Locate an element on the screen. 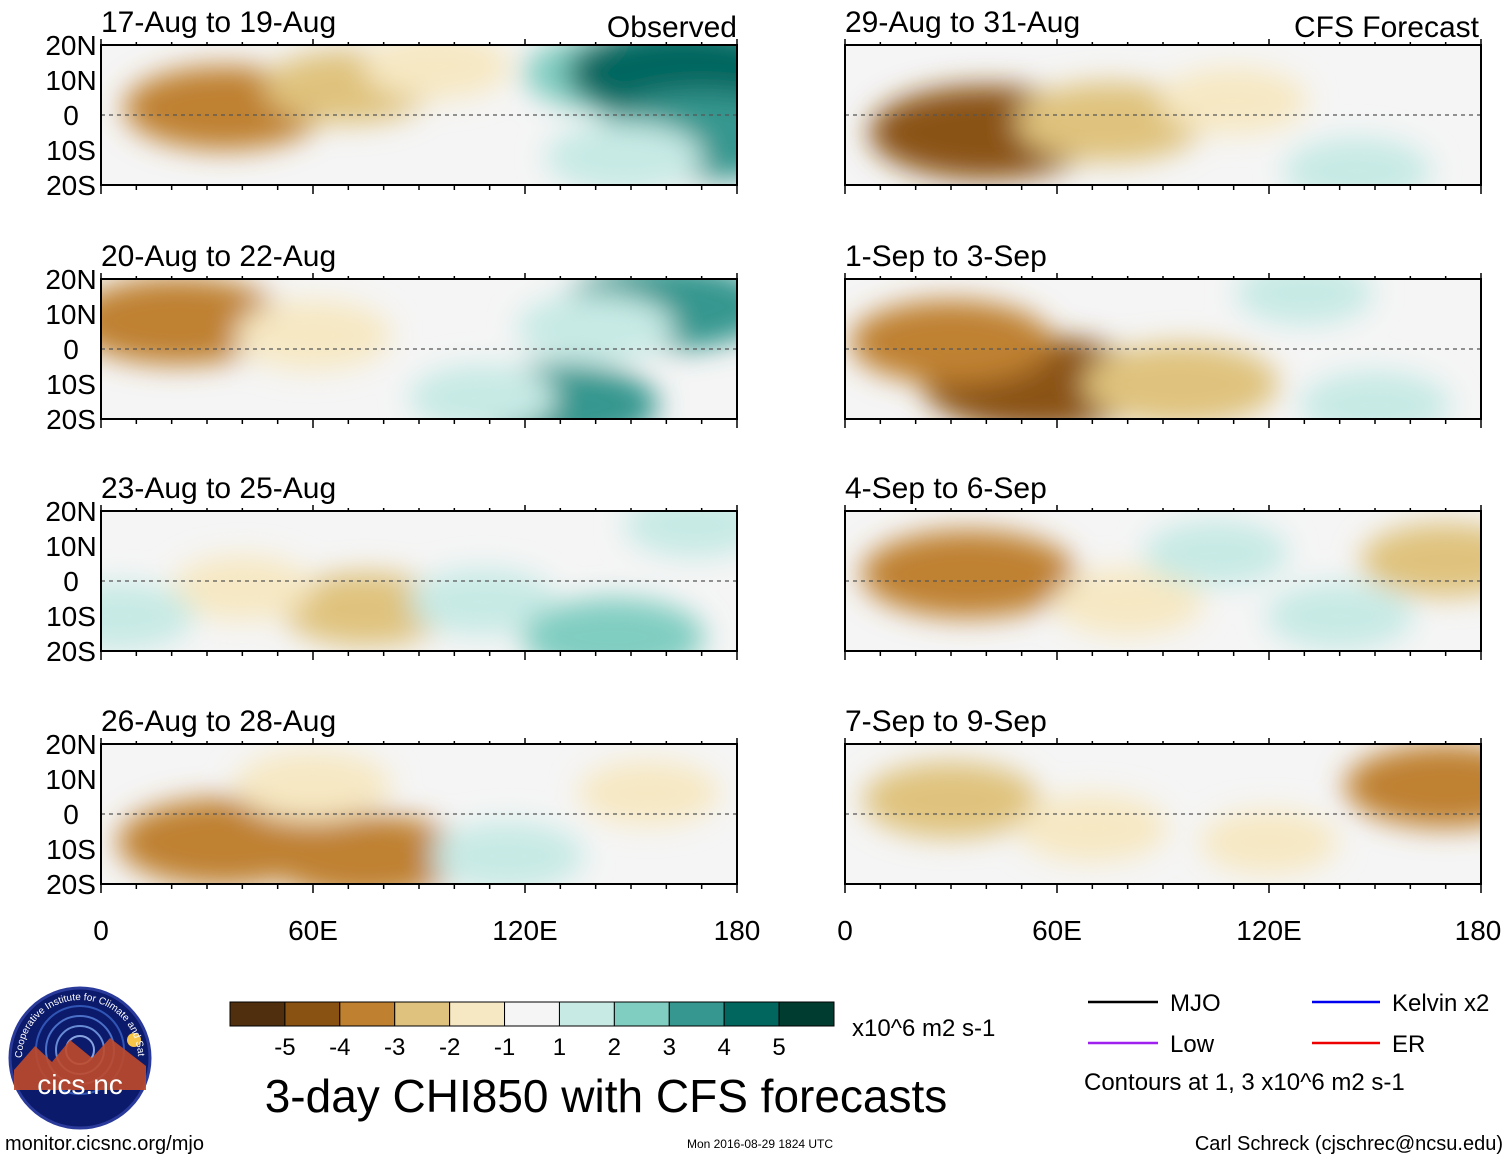 This screenshot has width=1510, height=1158. map-panel: 20N 10N 0 10S 20S 17-Aug to 19-Aug Observed is located at coordinates (391, 103).